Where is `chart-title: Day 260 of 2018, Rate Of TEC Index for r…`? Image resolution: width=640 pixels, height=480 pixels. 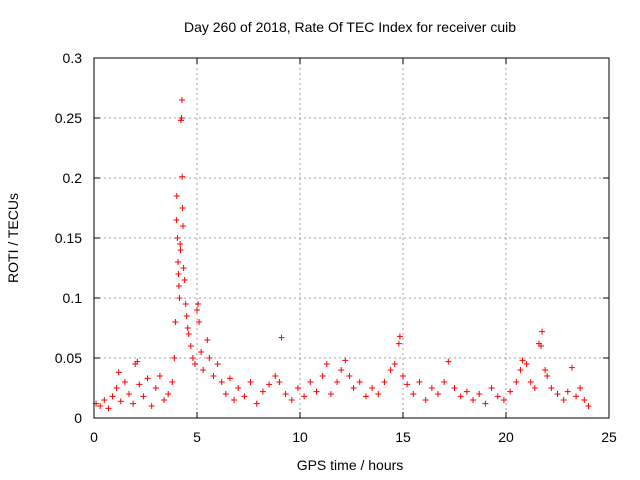 chart-title: Day 260 of 2018, Rate Of TEC Index for r… is located at coordinates (350, 27).